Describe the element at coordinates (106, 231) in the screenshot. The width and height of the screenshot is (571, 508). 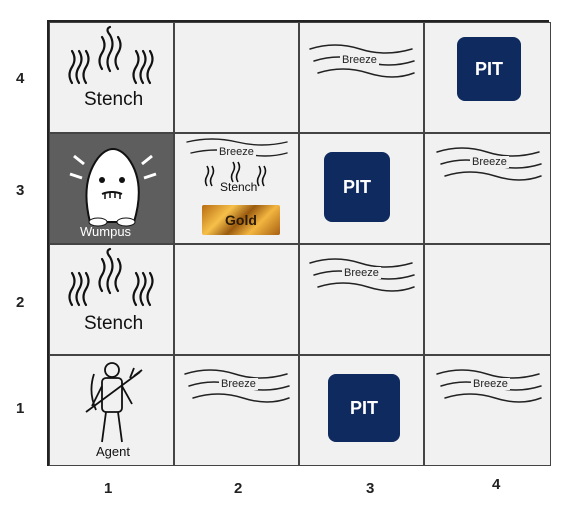
I see `wumpus-label: Wumpus` at that location.